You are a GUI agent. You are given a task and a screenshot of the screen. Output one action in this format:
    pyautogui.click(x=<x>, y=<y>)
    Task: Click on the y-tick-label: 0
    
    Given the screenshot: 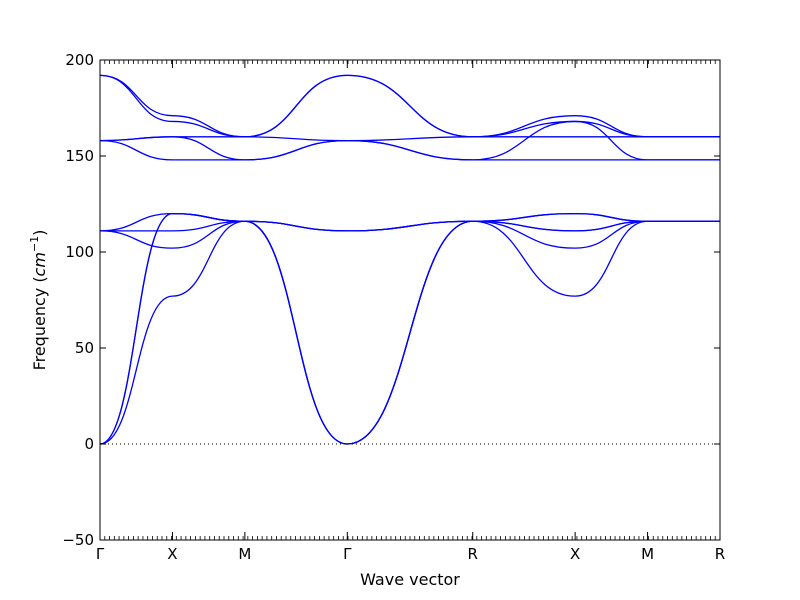 What is the action you would take?
    pyautogui.click(x=89, y=444)
    